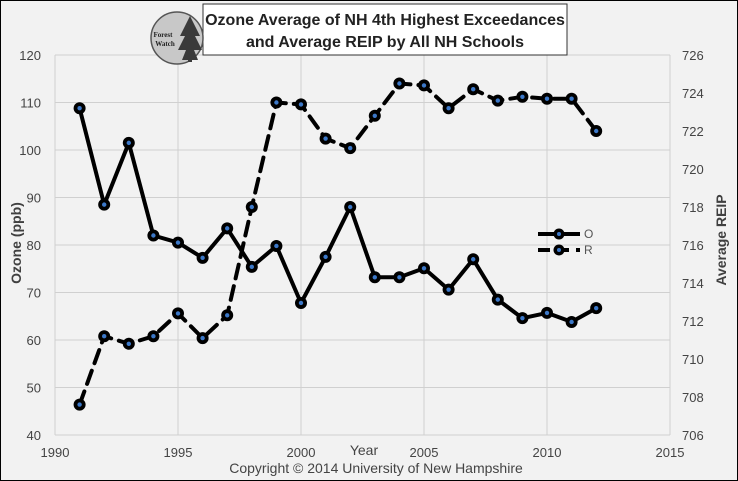  I want to click on x-axis-ticks: 1990 1995 2000 2005 2010 2015, so click(363, 452).